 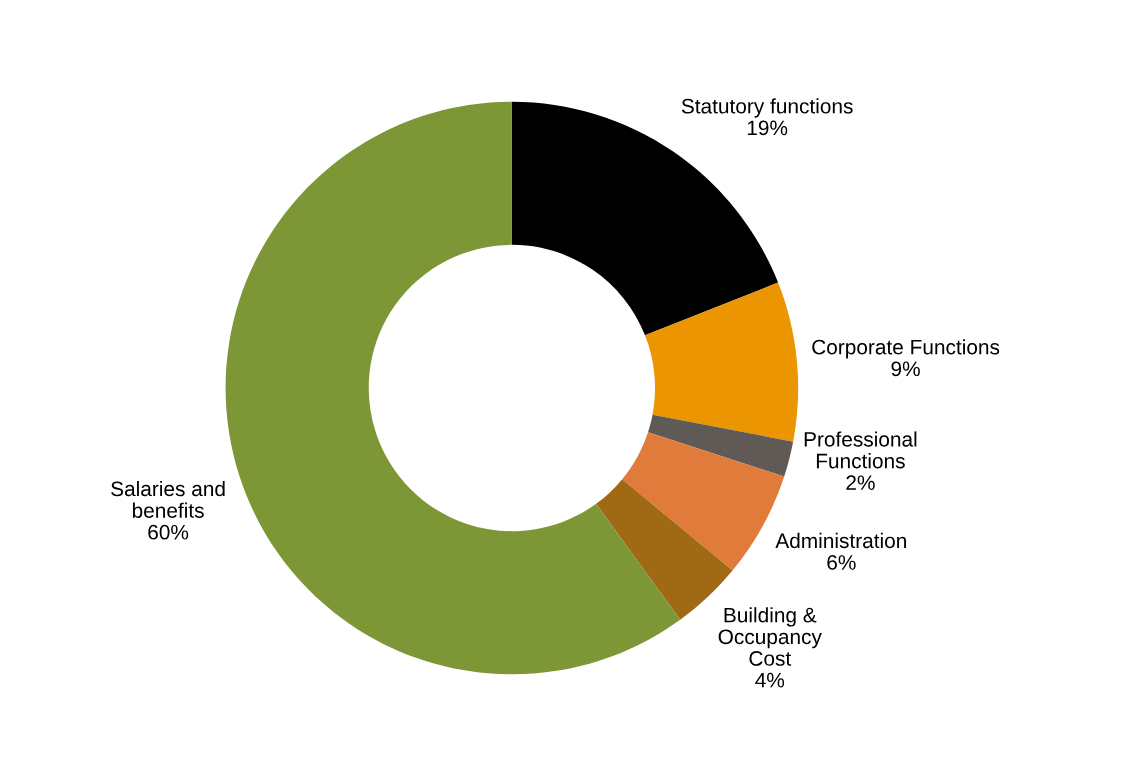 I want to click on slice-label: Statutory functions, so click(x=767, y=108).